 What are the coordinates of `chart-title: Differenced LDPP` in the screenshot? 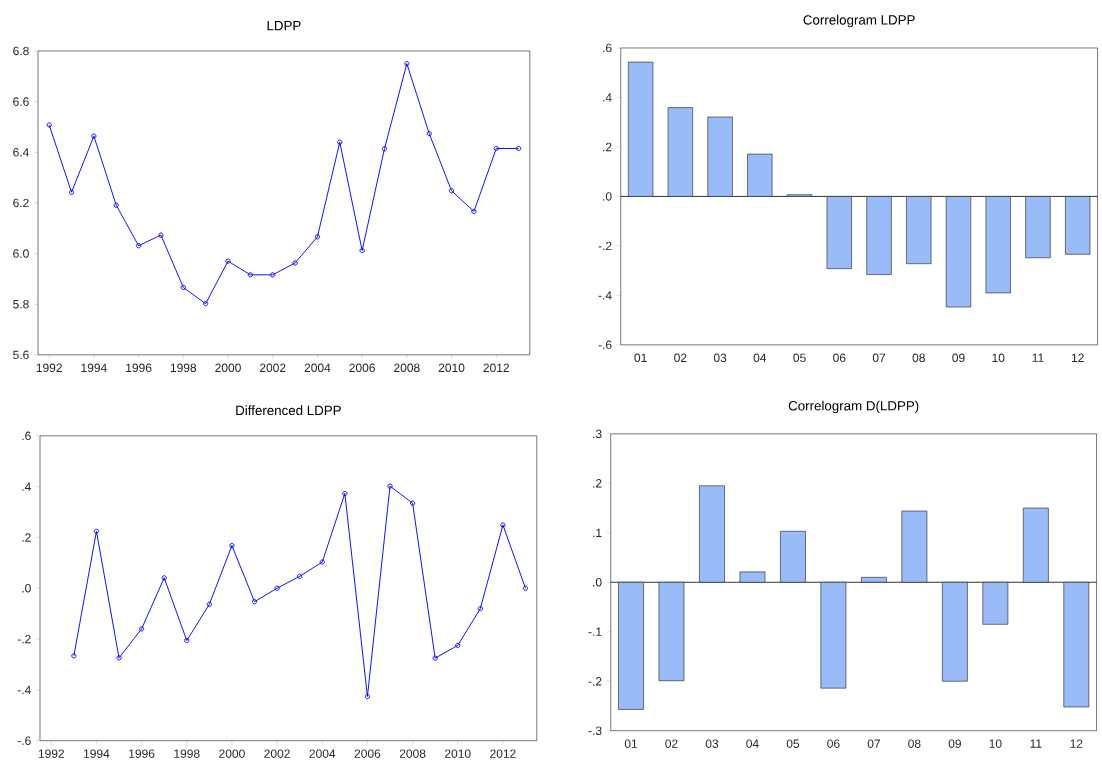 It's located at (288, 410).